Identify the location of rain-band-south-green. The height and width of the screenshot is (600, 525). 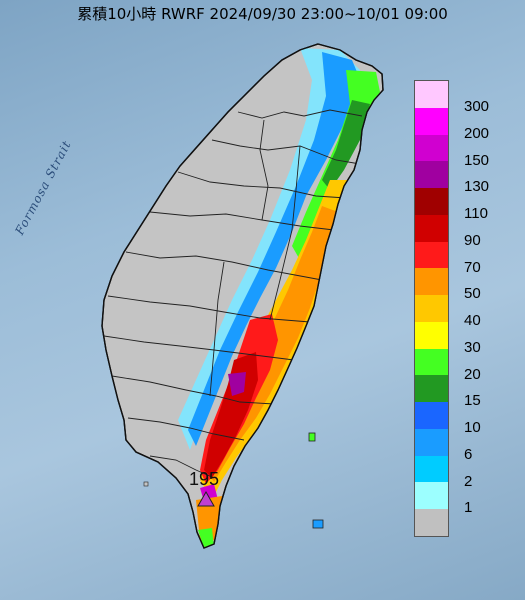
(206, 538).